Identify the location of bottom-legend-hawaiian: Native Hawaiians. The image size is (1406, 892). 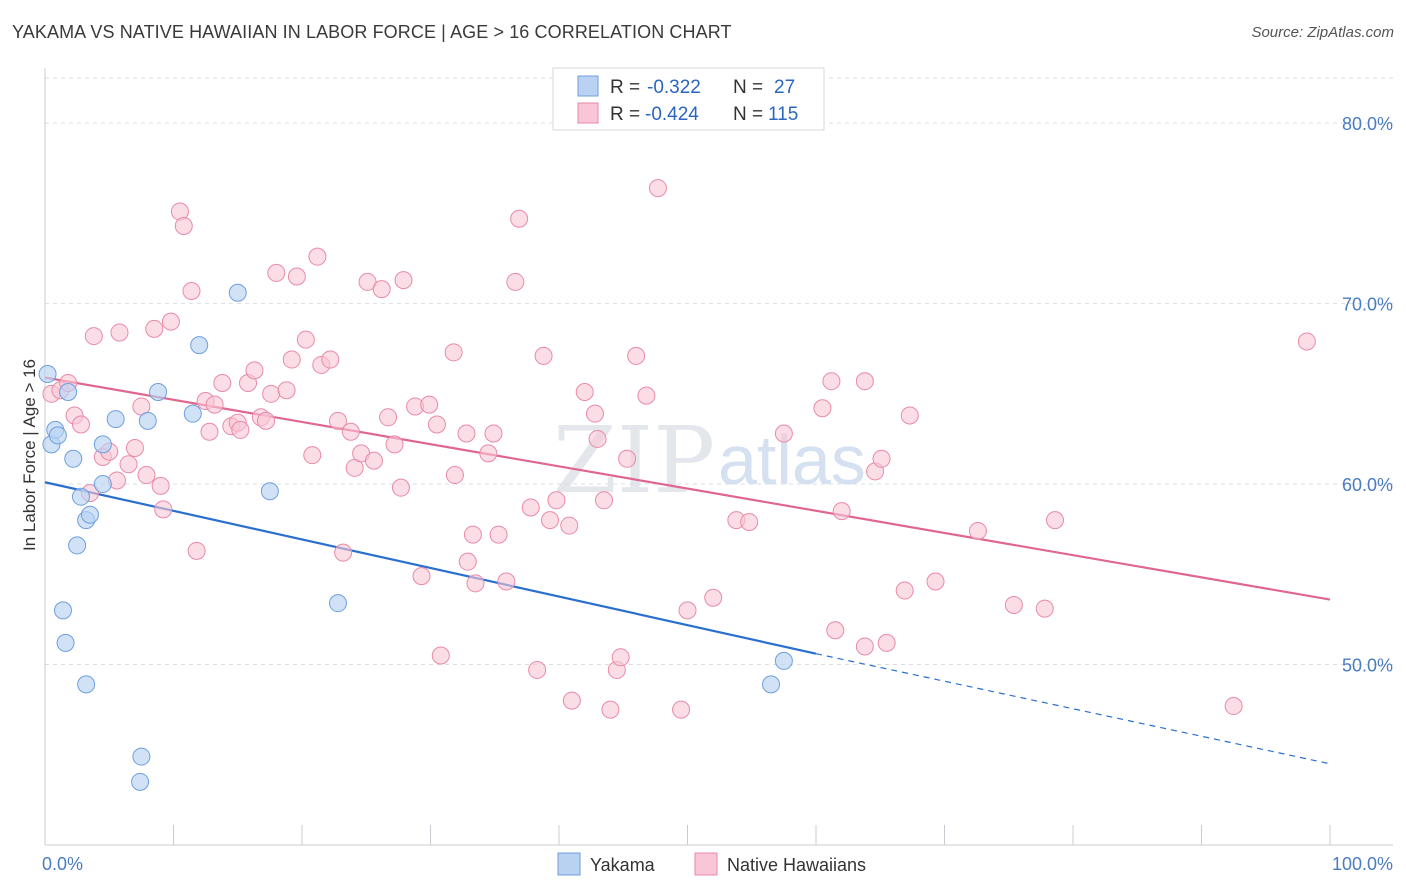
(796, 865).